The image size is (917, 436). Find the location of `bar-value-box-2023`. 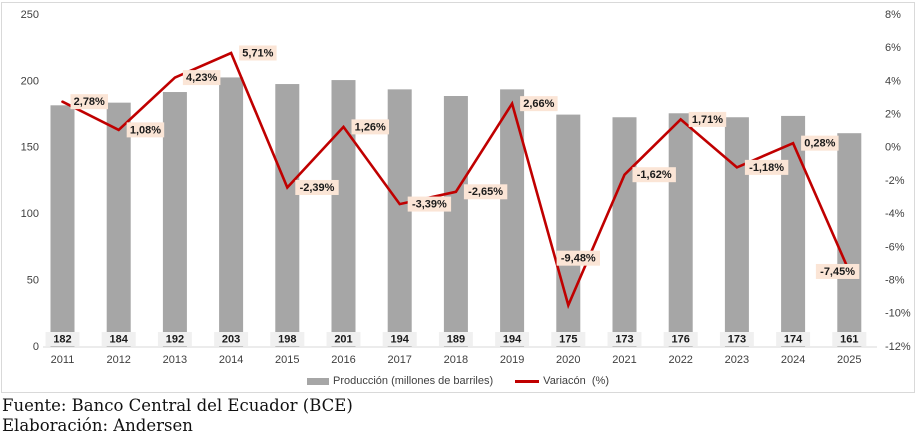

bar-value-box-2023 is located at coordinates (736, 339).